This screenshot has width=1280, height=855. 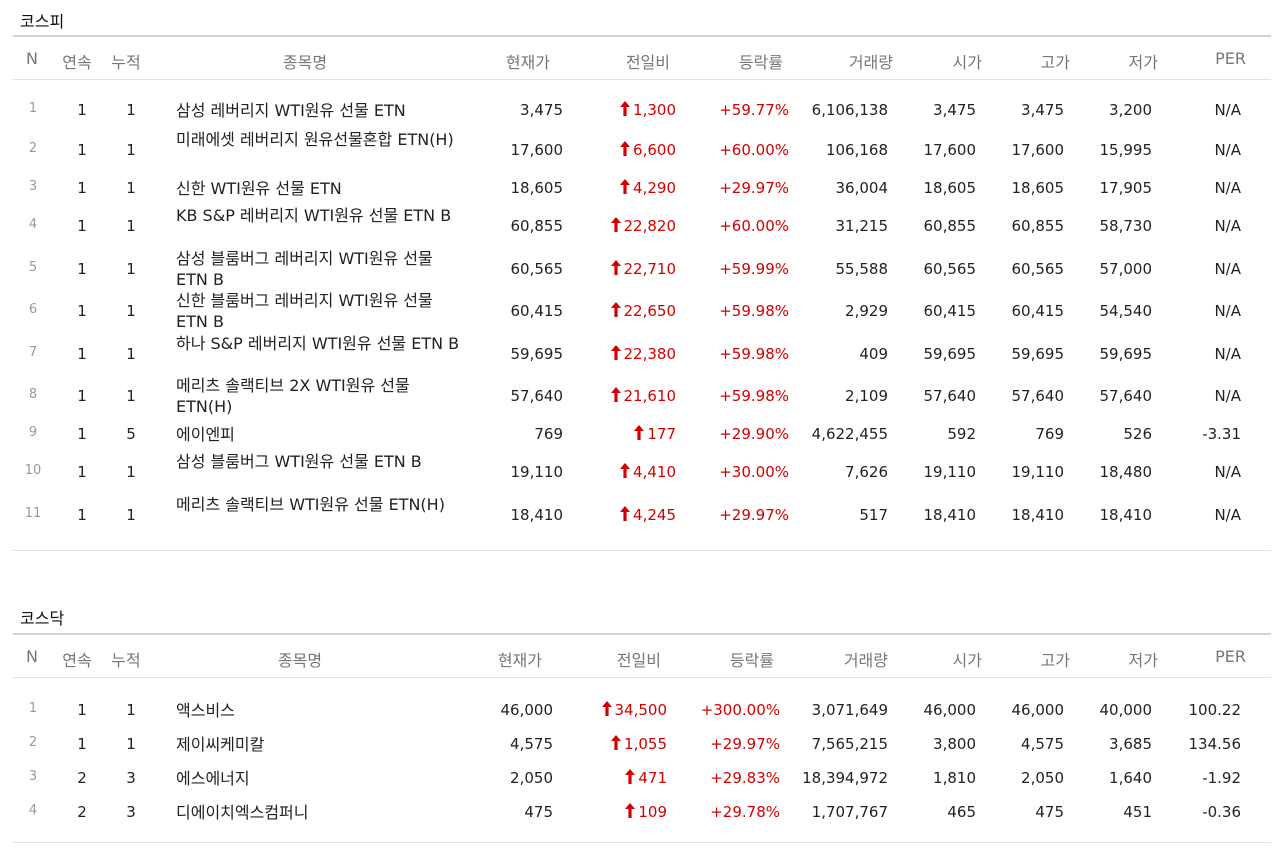 I want to click on change-value: 21,610, so click(x=650, y=396).